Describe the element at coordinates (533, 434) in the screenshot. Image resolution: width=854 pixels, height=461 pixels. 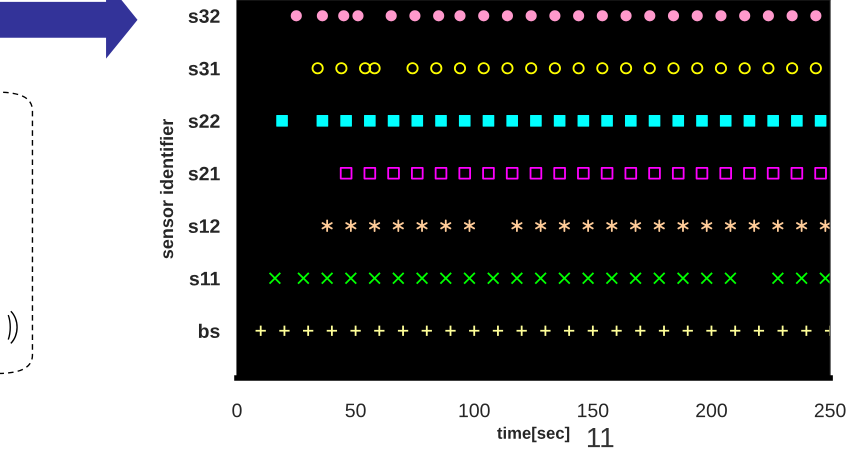
I see `x-axis-title: time[sec]` at that location.